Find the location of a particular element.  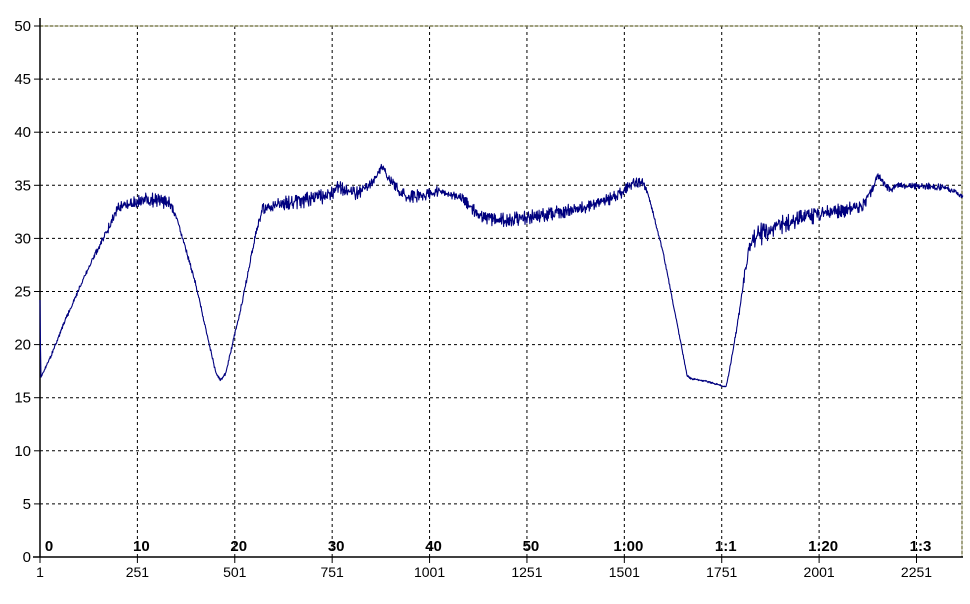

y-axis-label: 0 is located at coordinates (27, 557).